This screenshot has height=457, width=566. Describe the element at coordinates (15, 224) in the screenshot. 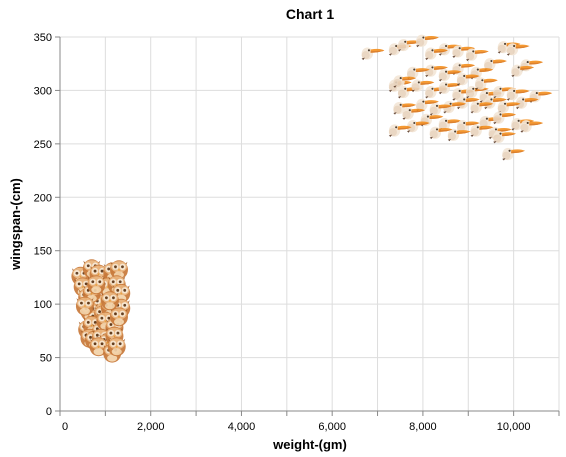

I see `y-axis-title: wingspan-(cm)` at that location.